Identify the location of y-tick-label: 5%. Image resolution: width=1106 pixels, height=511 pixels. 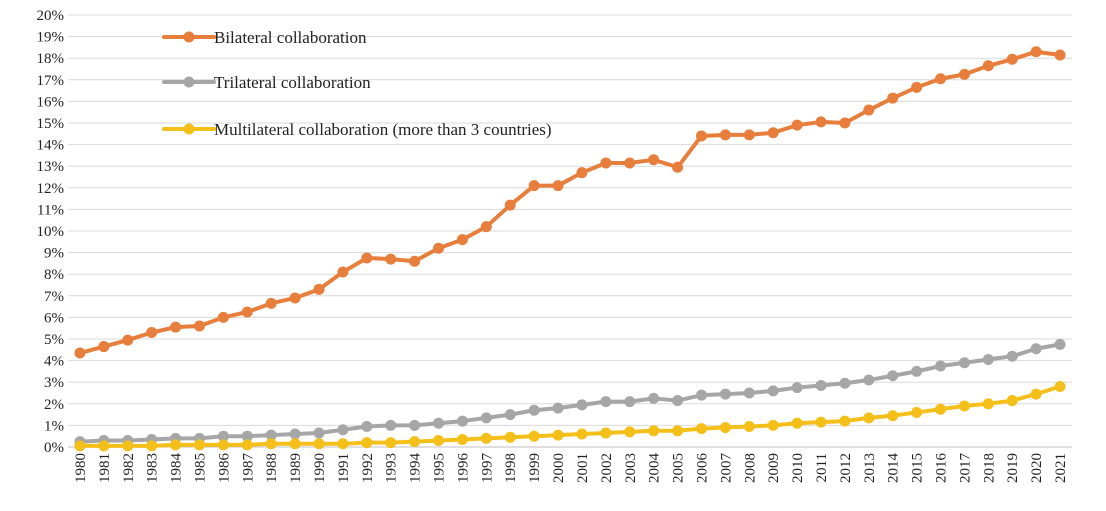
(54, 340).